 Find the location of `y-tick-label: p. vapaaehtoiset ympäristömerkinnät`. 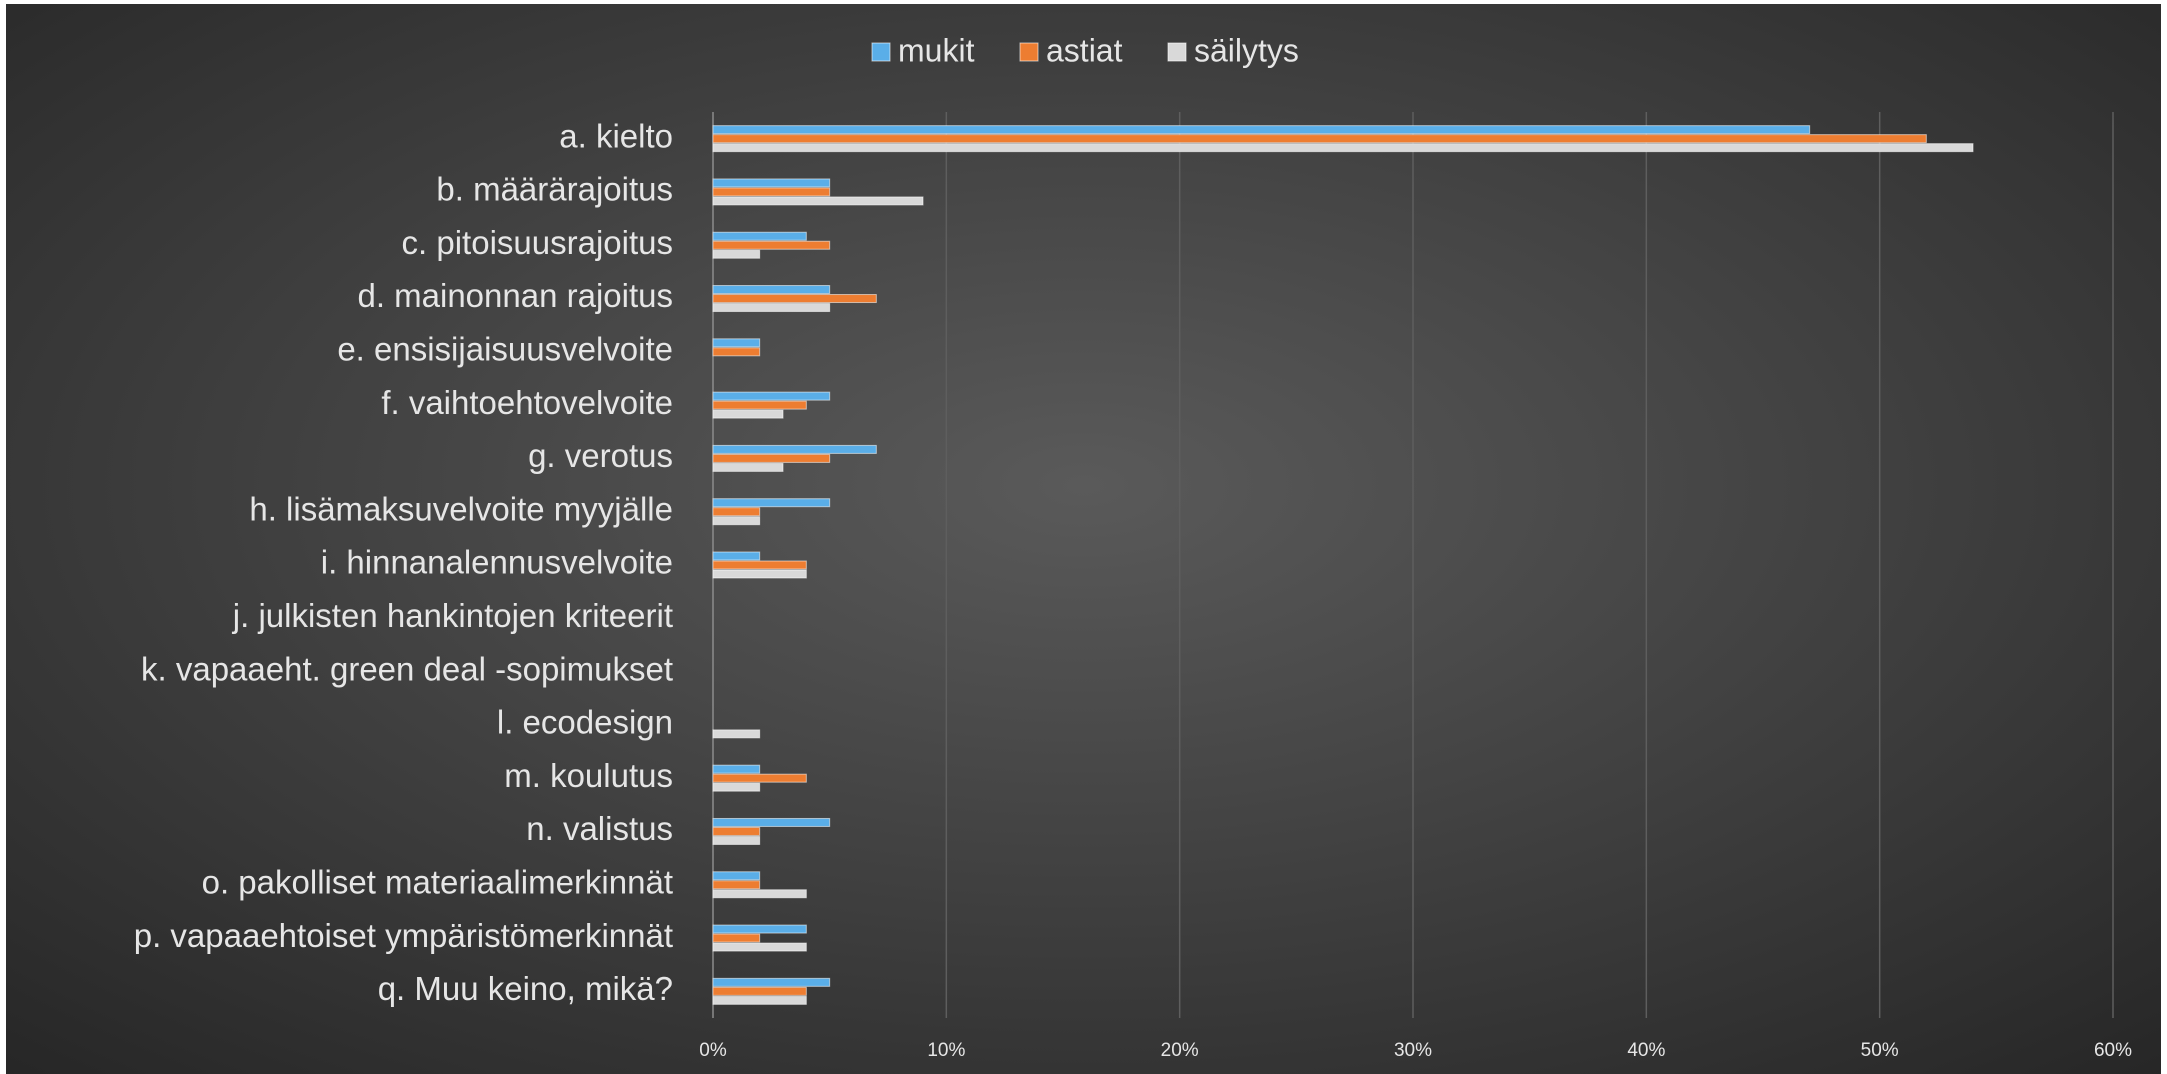

y-tick-label: p. vapaaehtoiset ympäristömerkinnät is located at coordinates (403, 935).